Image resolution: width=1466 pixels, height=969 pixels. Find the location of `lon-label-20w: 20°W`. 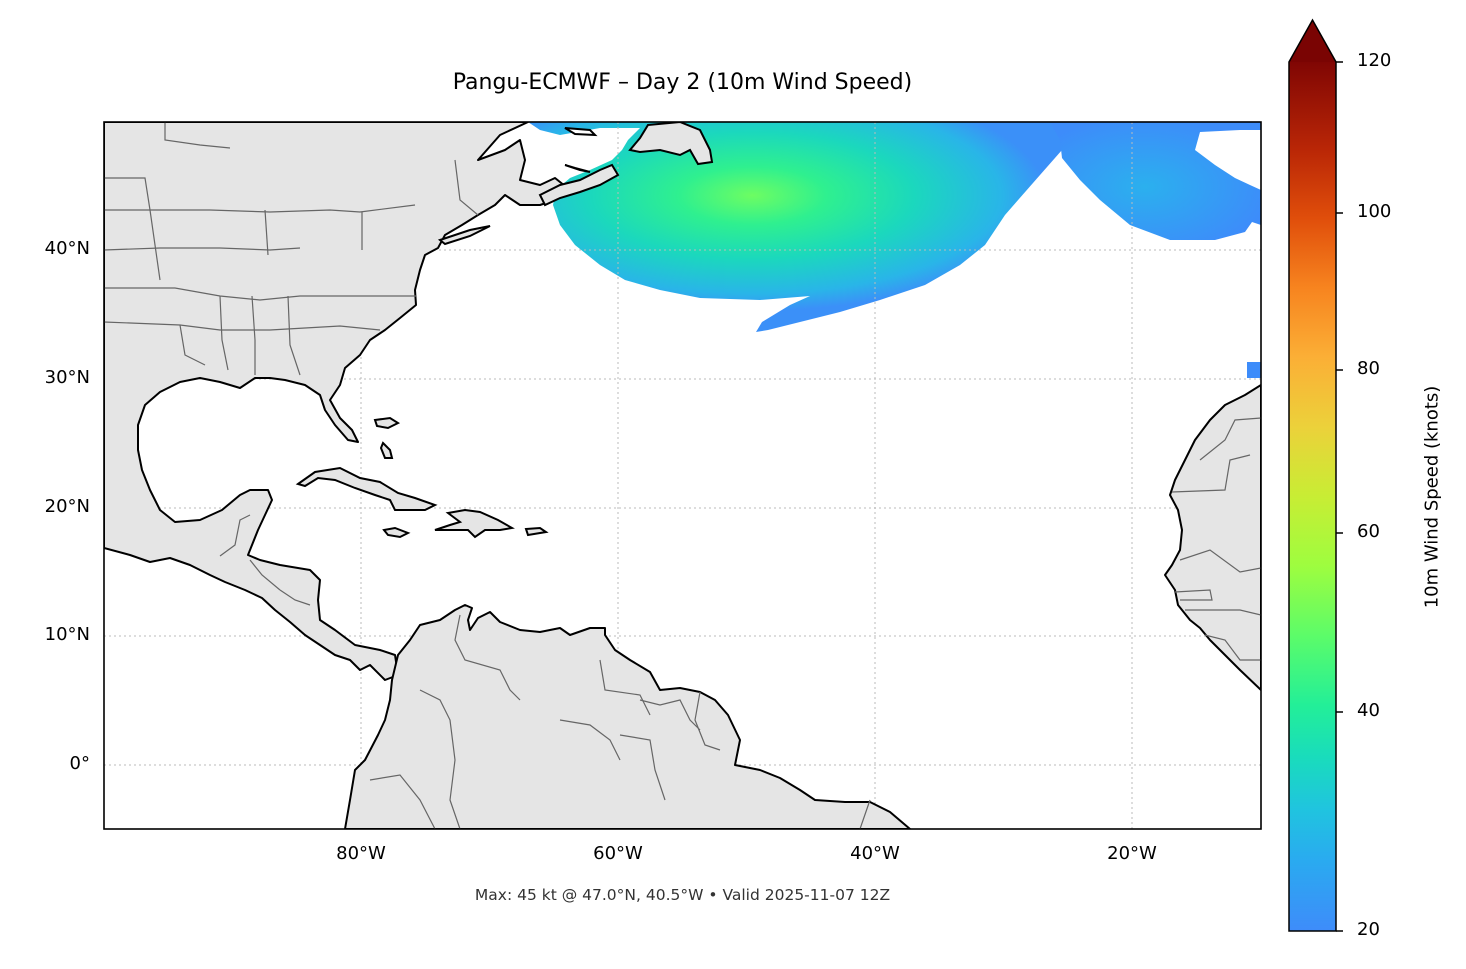

lon-label-20w: 20°W is located at coordinates (1132, 853).